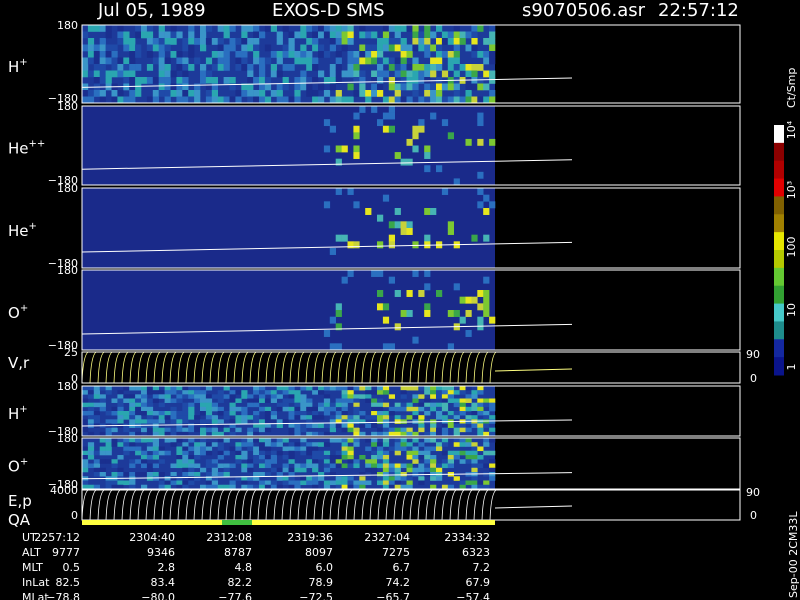  Describe the element at coordinates (327, 82) in the screenshot. I see `trace` at that location.